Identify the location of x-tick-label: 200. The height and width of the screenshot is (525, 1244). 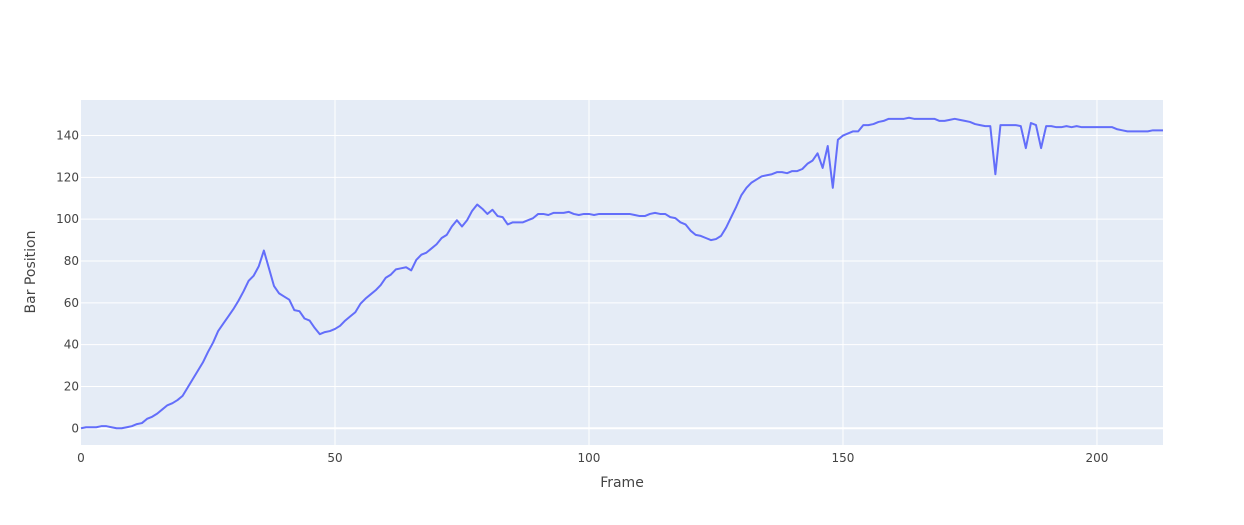
(1097, 458).